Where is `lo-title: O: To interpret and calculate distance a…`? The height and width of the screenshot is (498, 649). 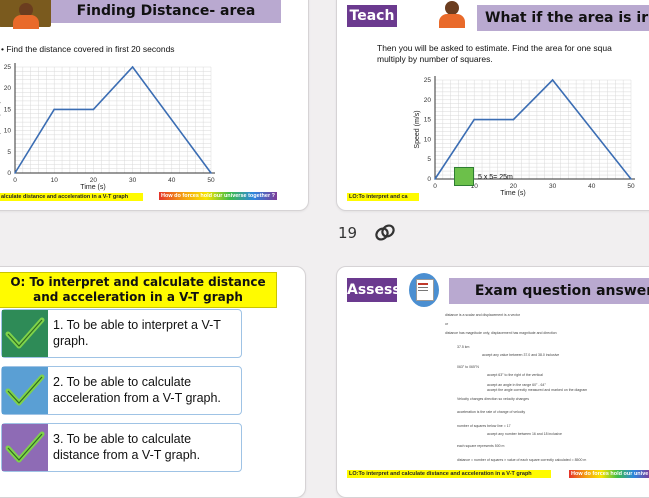
lo-title: O: To interpret and calculate distance a… is located at coordinates (138, 289).